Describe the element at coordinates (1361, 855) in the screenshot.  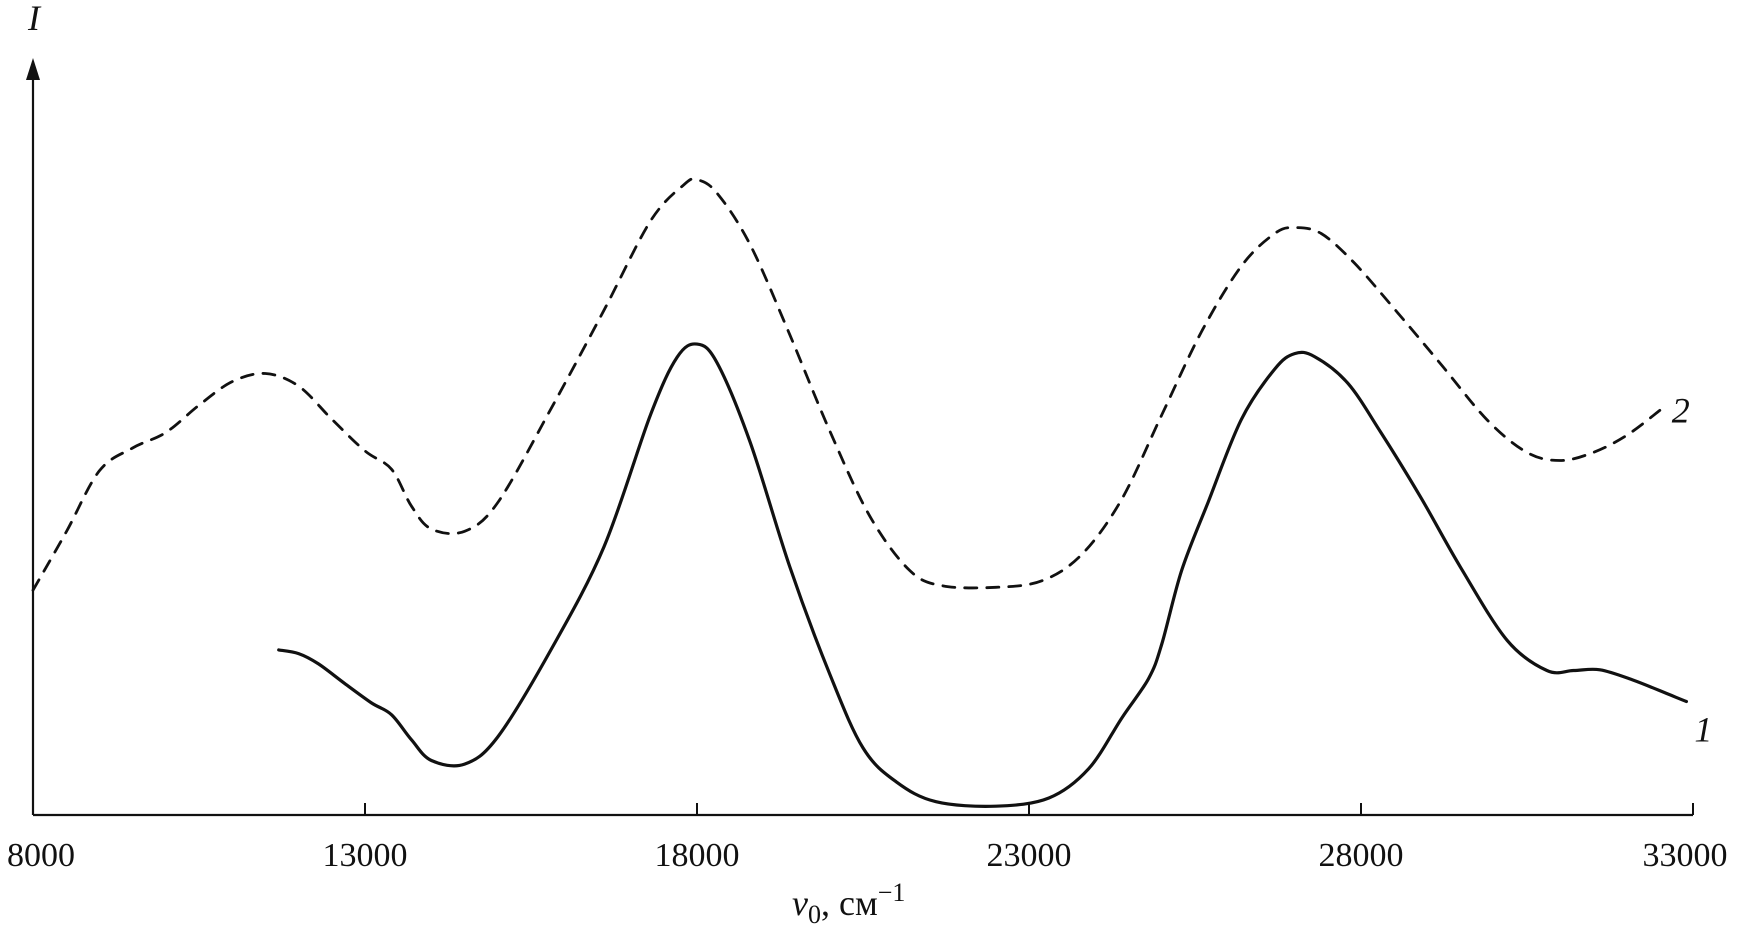
I see `x-tick-label: 28000` at that location.